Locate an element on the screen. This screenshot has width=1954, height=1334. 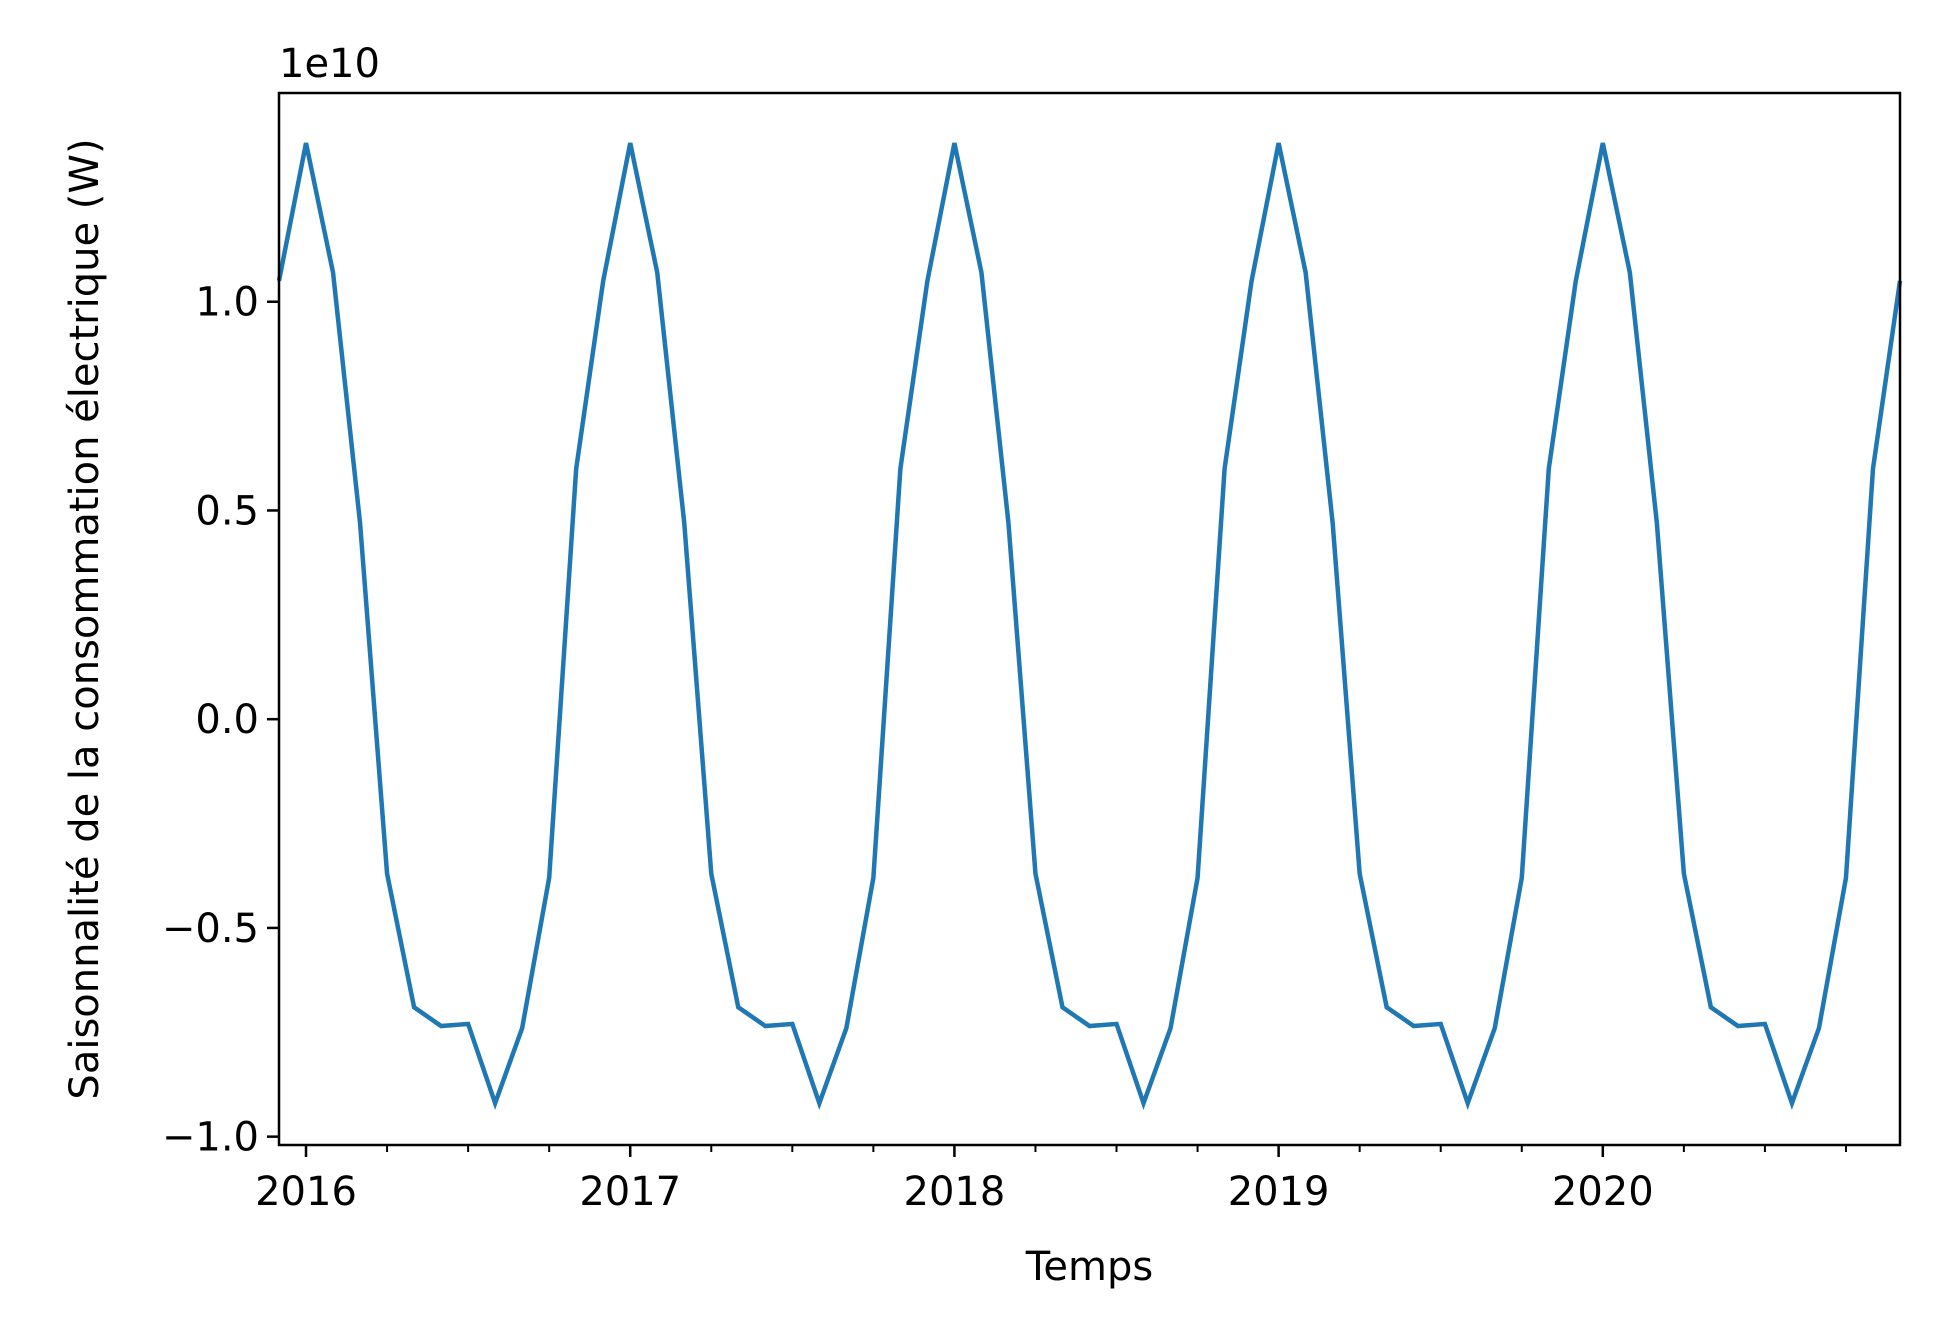
x-tick-label: 2019 is located at coordinates (1279, 1192).